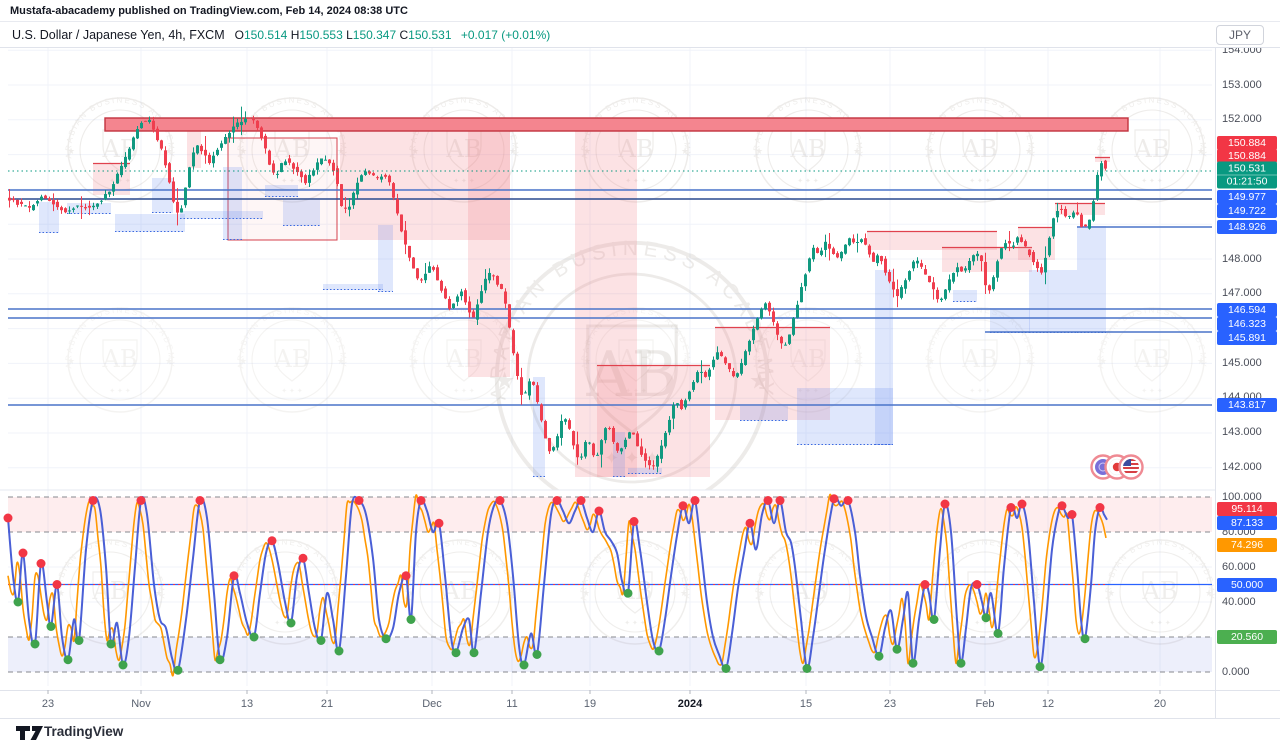  I want to click on osc-tick-label: 40.000, so click(1239, 602).